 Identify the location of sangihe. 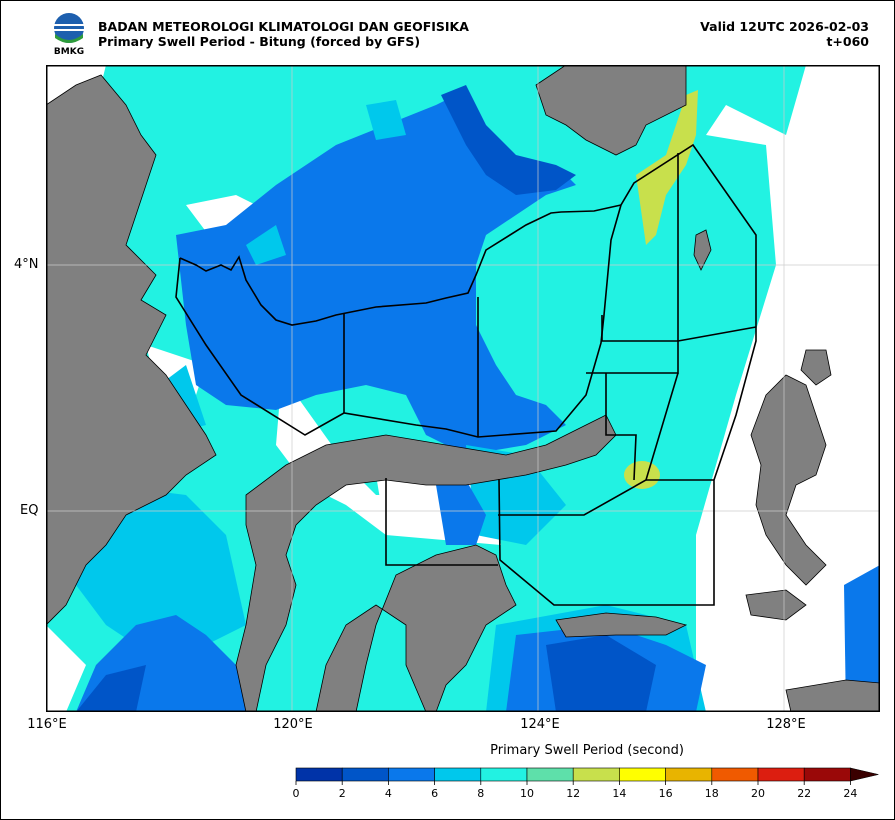
(702, 250).